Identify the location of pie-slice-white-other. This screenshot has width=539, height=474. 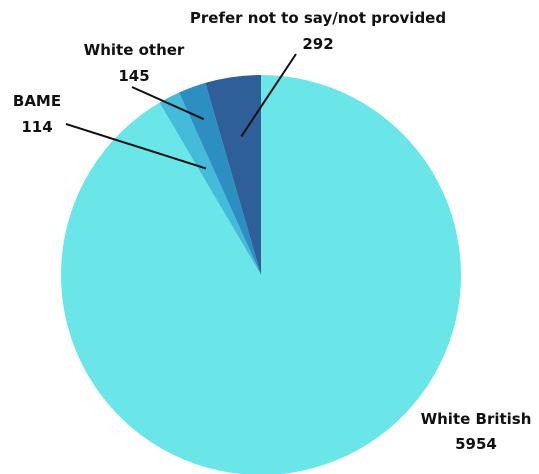
(220, 179).